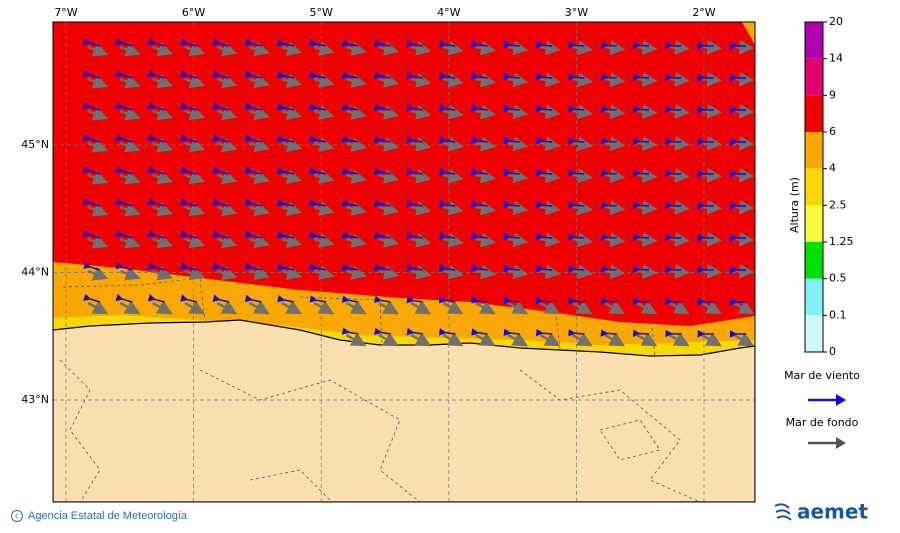 This screenshot has height=533, width=900. Describe the element at coordinates (832, 351) in the screenshot. I see `colorbar-tick-label: 0` at that location.